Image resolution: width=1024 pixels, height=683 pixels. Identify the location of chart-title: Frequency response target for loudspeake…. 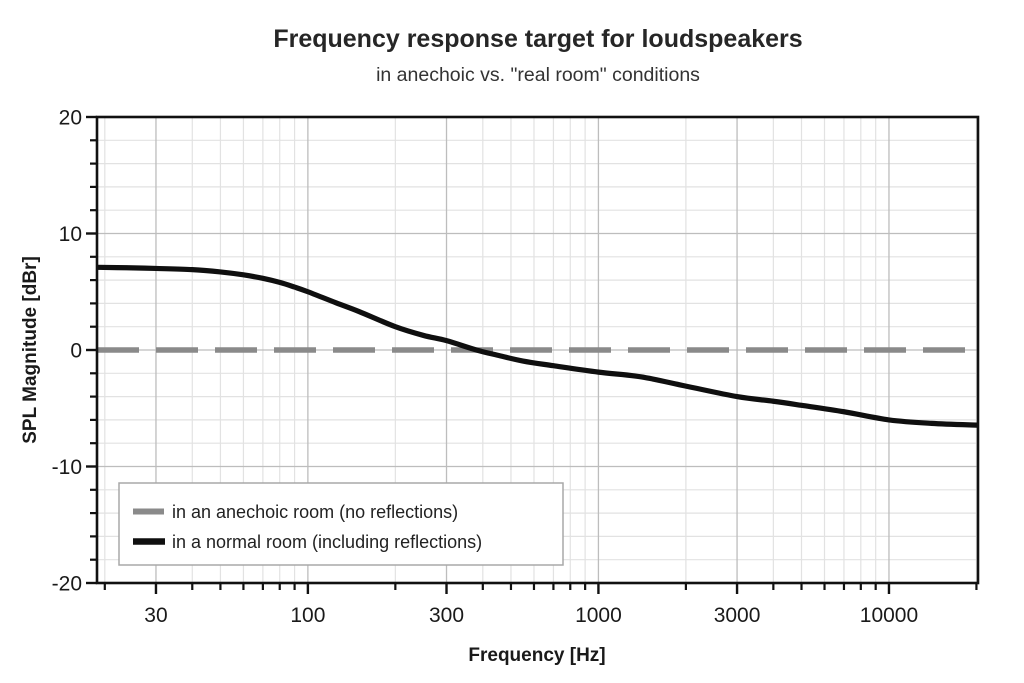
(537, 39).